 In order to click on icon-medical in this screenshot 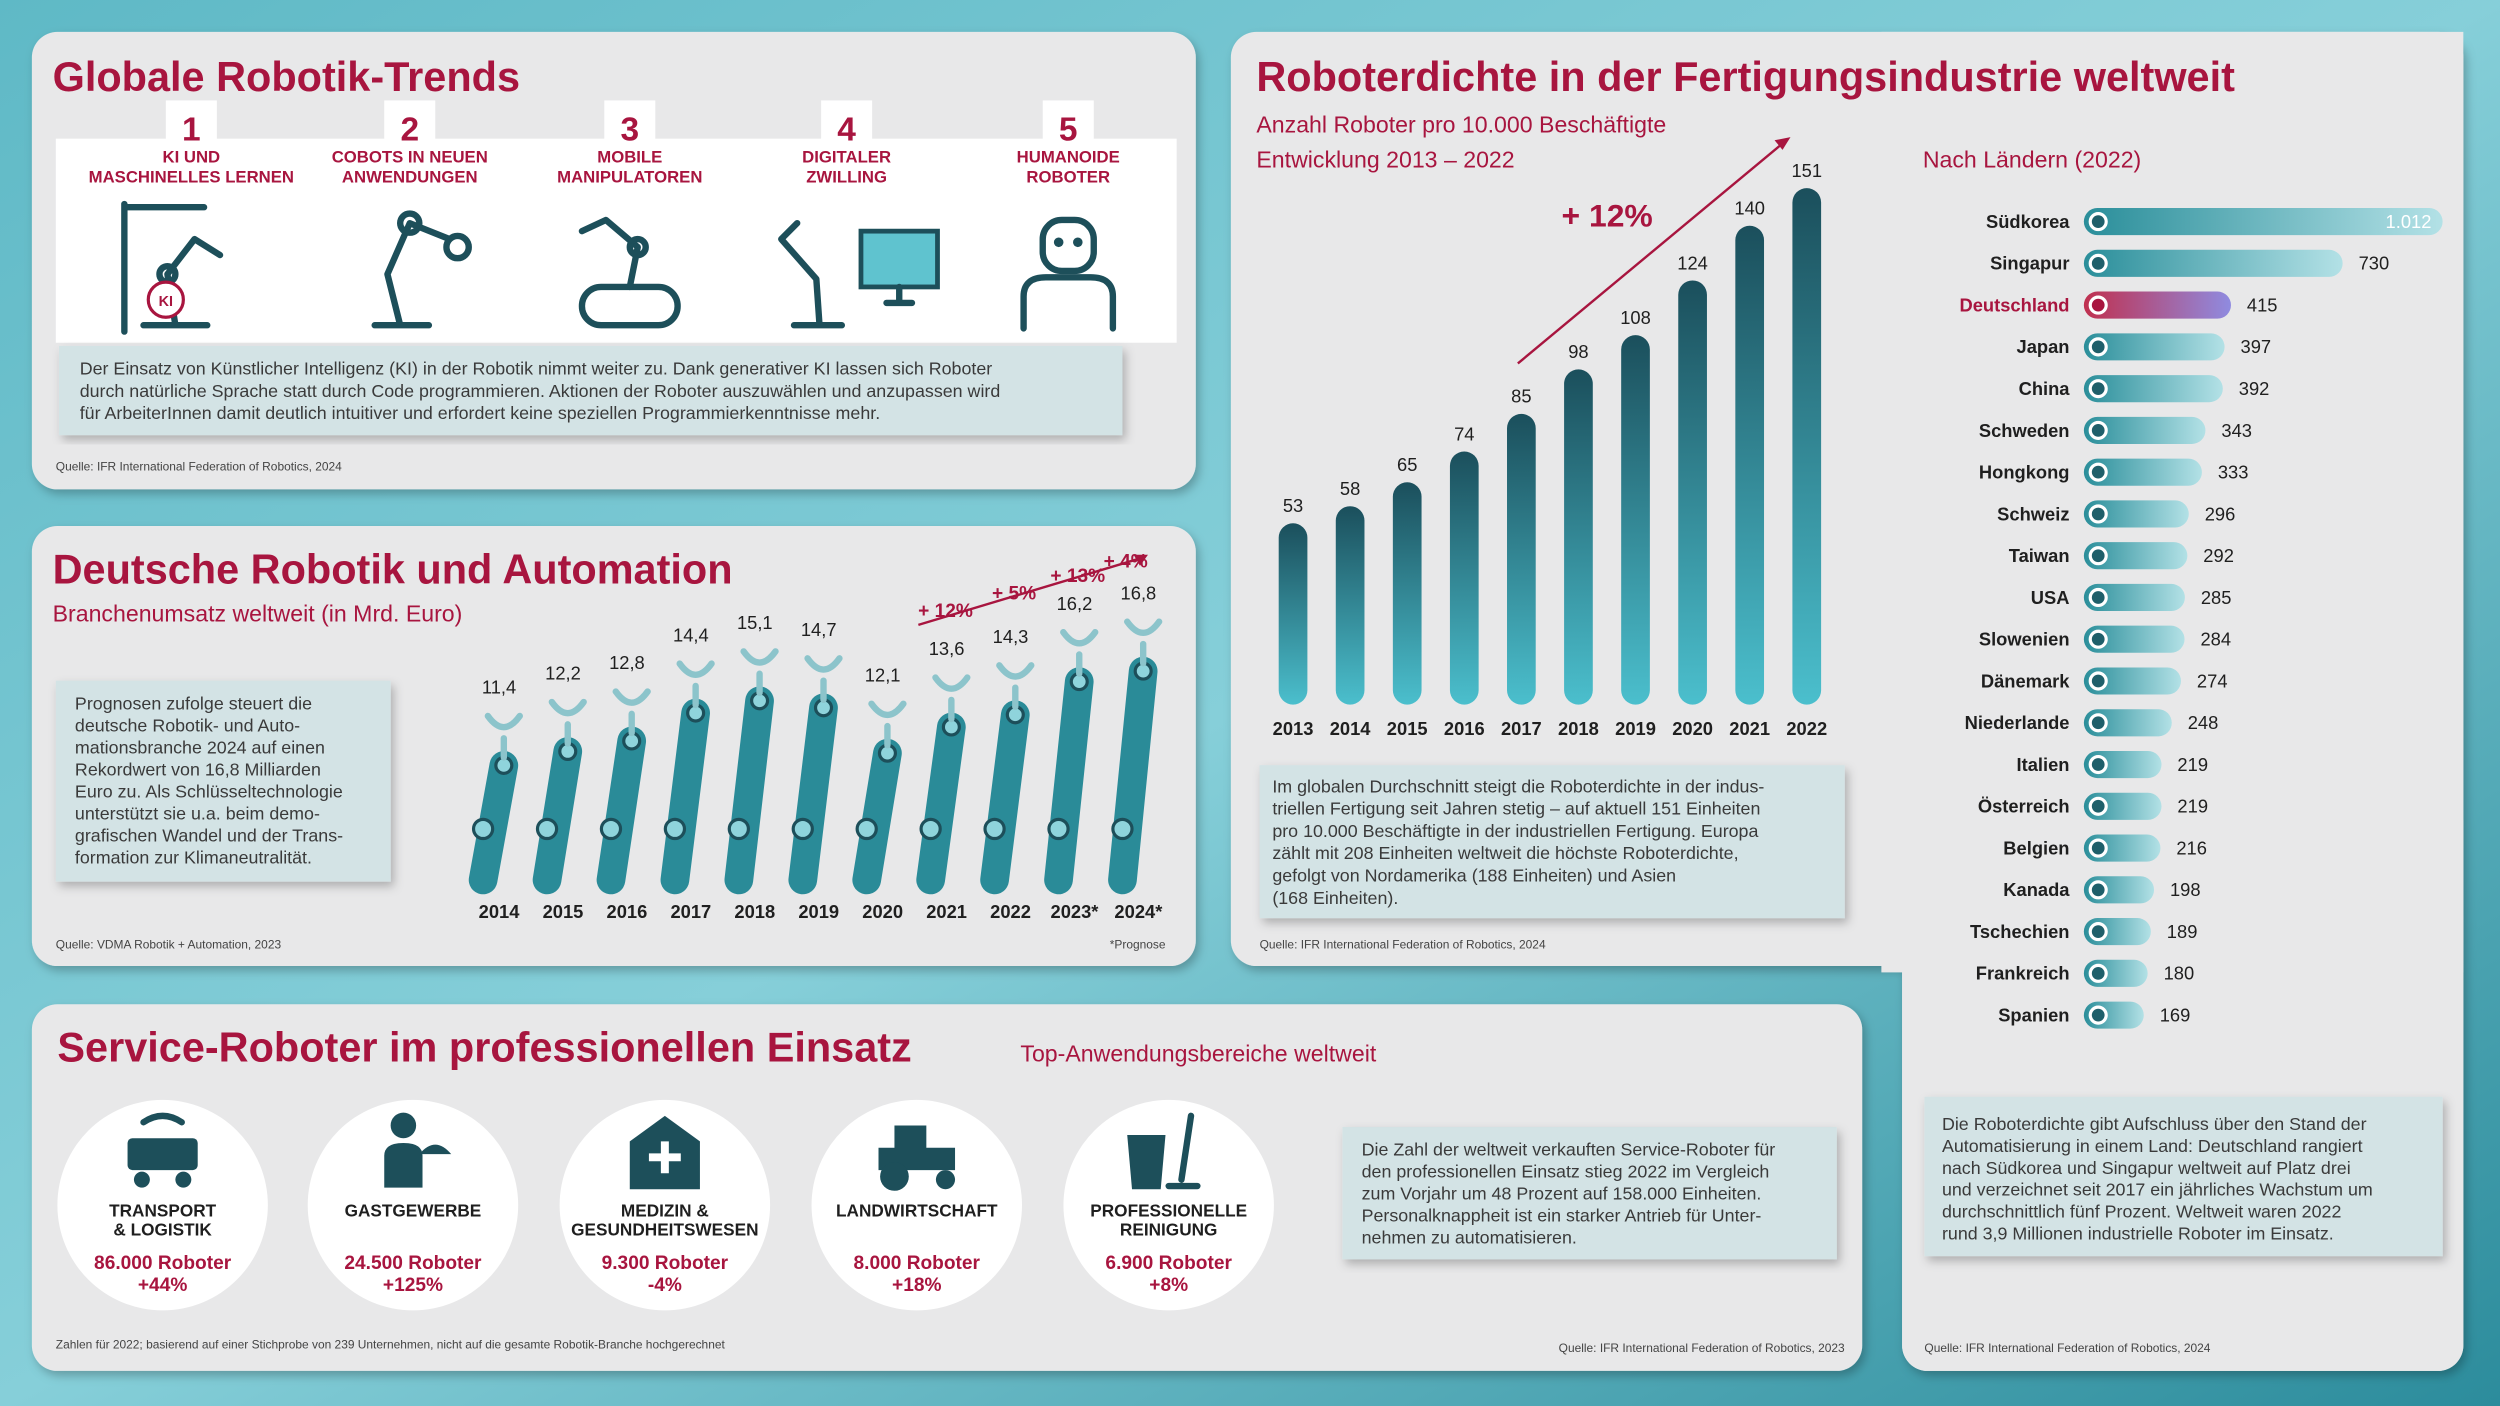, I will do `click(664, 1152)`.